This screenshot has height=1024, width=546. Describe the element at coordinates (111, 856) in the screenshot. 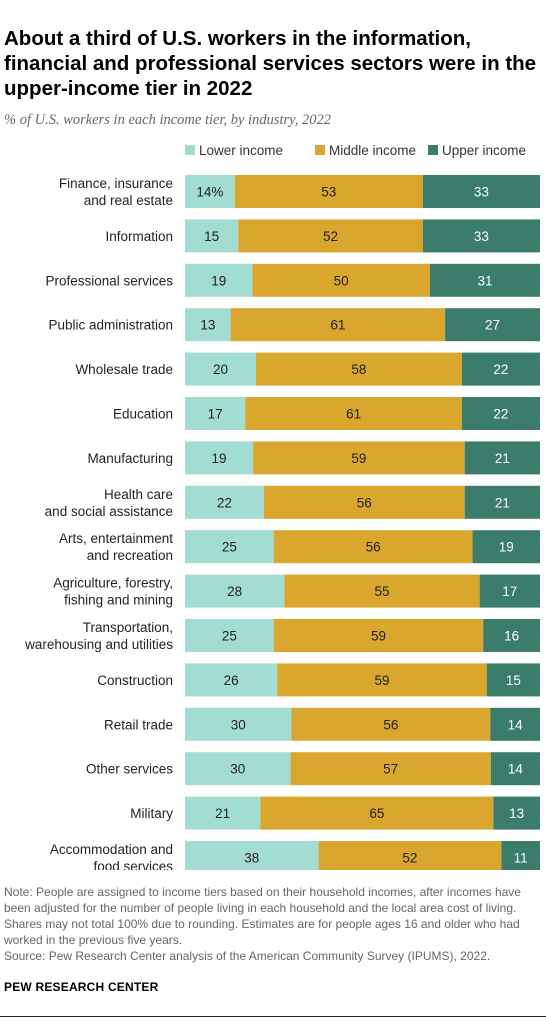

I see `category-label: Accommodation and food services` at that location.